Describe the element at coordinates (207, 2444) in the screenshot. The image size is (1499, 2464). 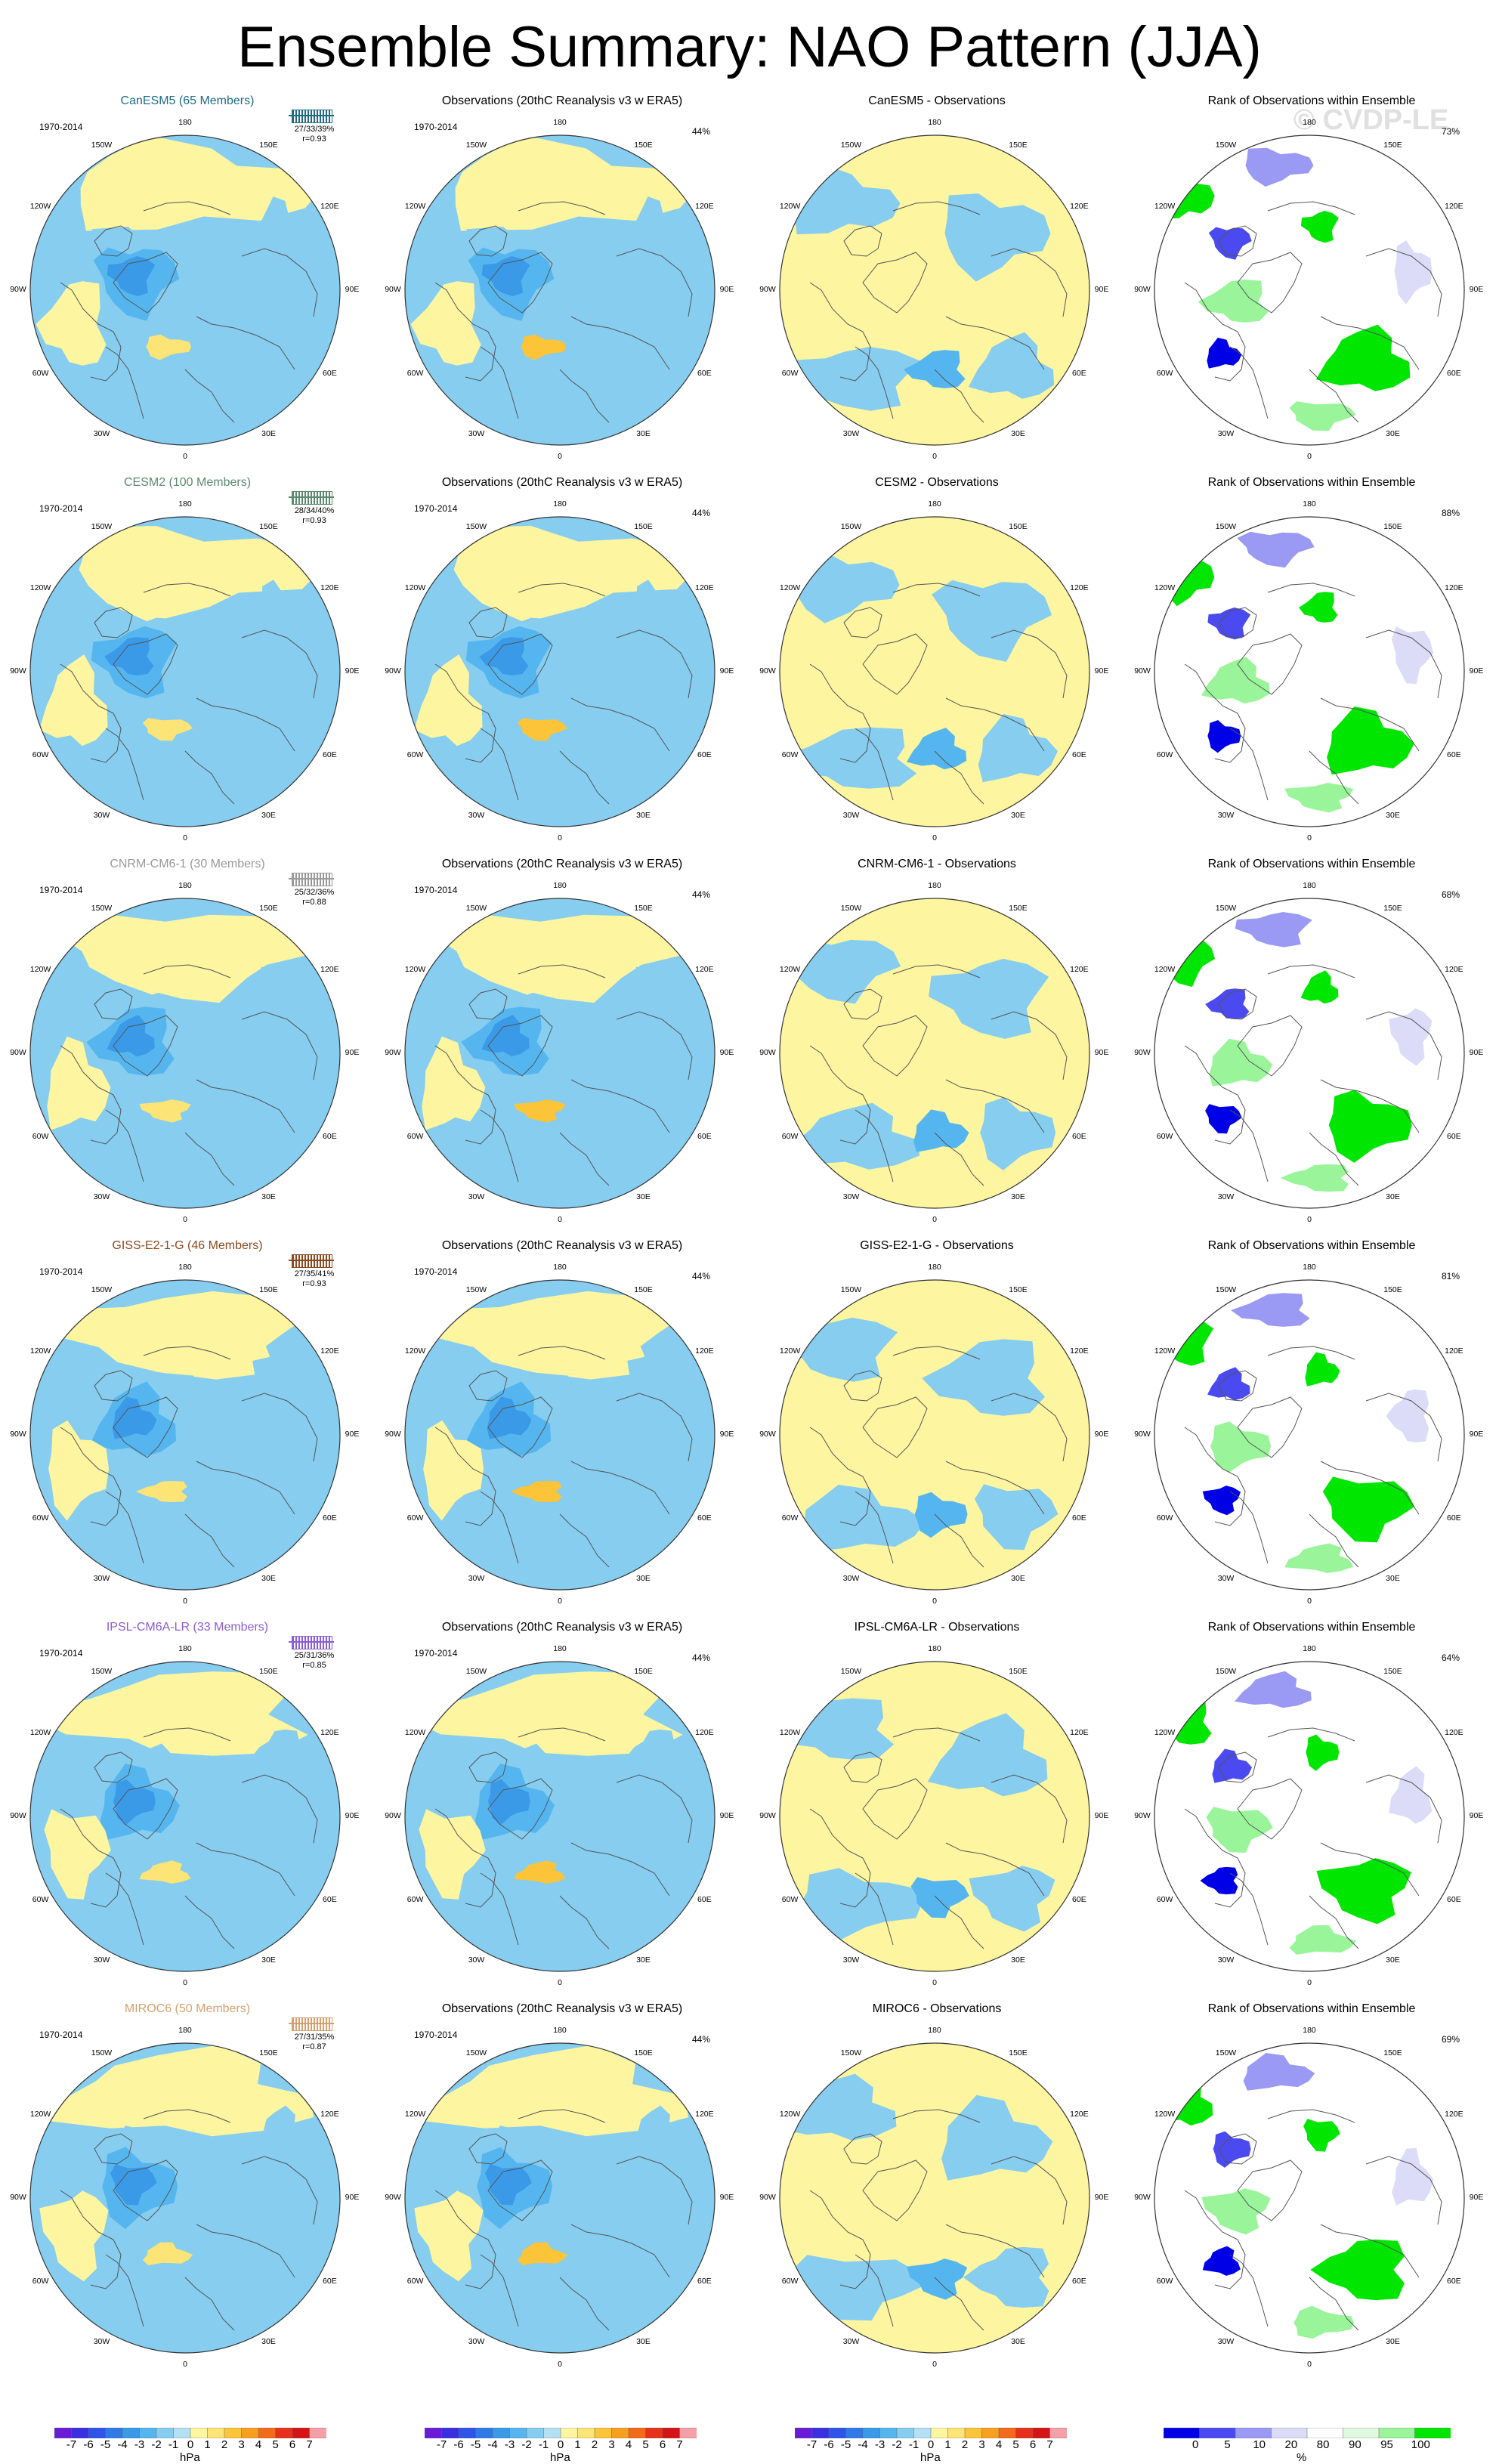
I see `colorbar-tick-label: 1` at that location.